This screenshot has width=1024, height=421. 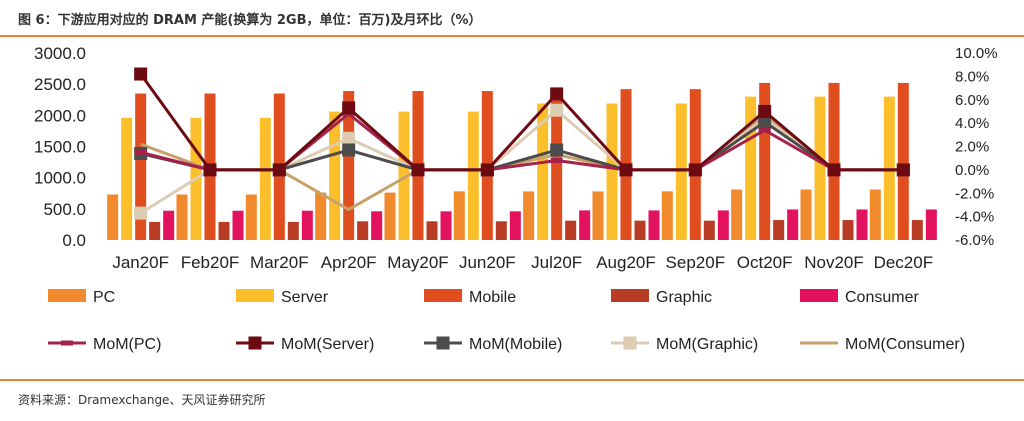 What do you see at coordinates (443, 295) in the screenshot?
I see `legend-swatch-mobile` at bounding box center [443, 295].